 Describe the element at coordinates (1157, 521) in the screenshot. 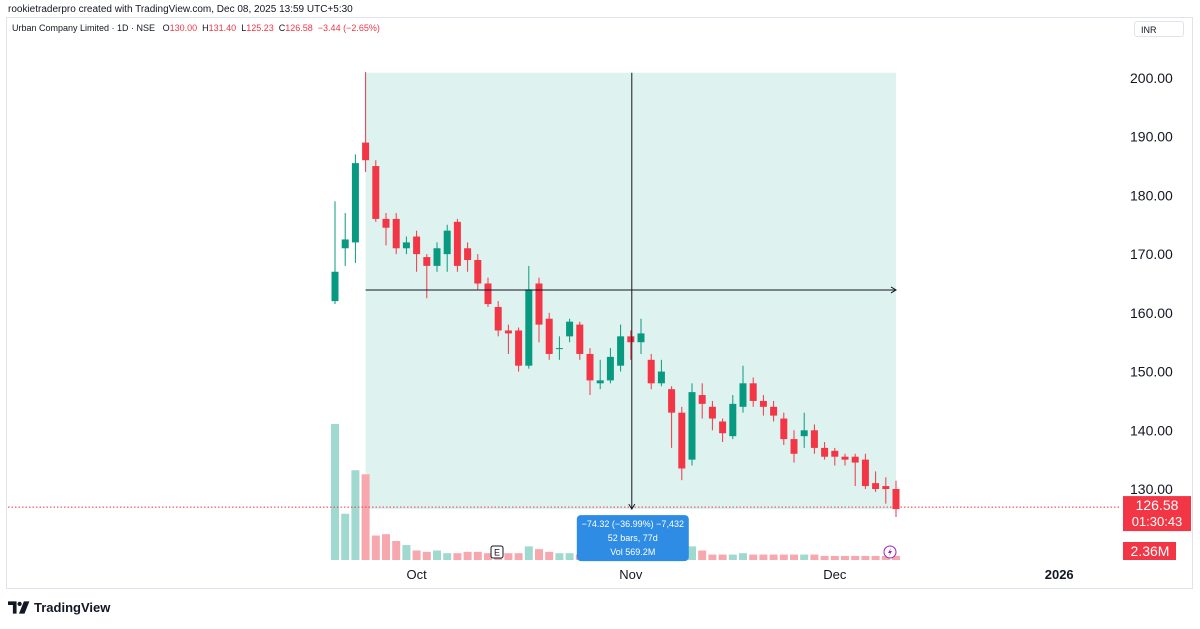

I see `countdown-value: 01:30:43` at that location.